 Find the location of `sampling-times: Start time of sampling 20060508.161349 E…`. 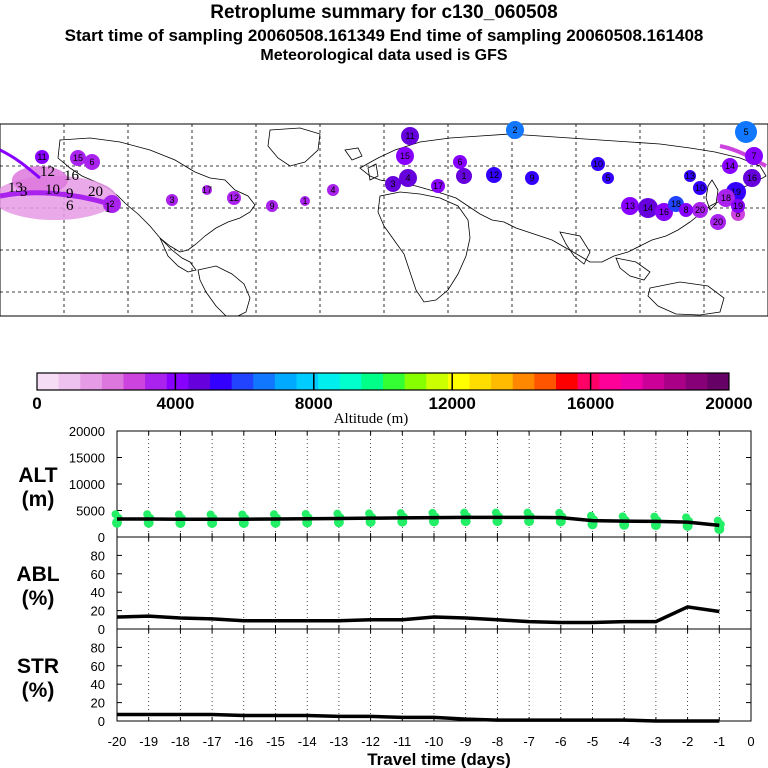

sampling-times: Start time of sampling 20060508.161349 E… is located at coordinates (384, 35).